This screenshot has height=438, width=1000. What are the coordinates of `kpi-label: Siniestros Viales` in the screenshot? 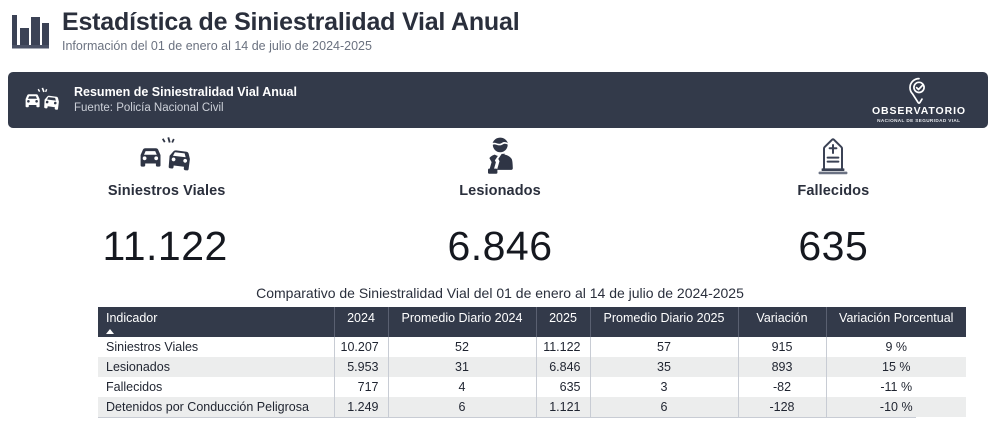 It's located at (166, 191).